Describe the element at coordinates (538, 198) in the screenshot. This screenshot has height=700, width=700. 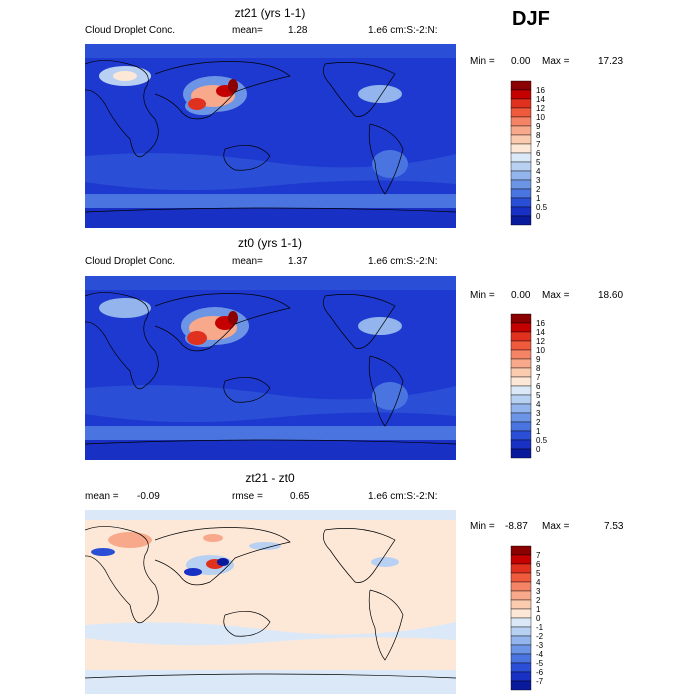
I see `colorbar-tick-label: 1` at that location.